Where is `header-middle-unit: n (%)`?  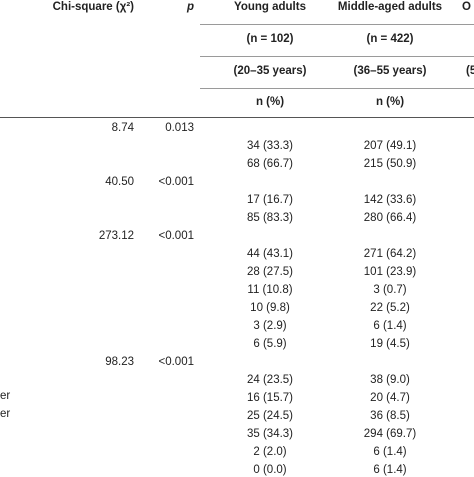
header-middle-unit: n (%) is located at coordinates (390, 102).